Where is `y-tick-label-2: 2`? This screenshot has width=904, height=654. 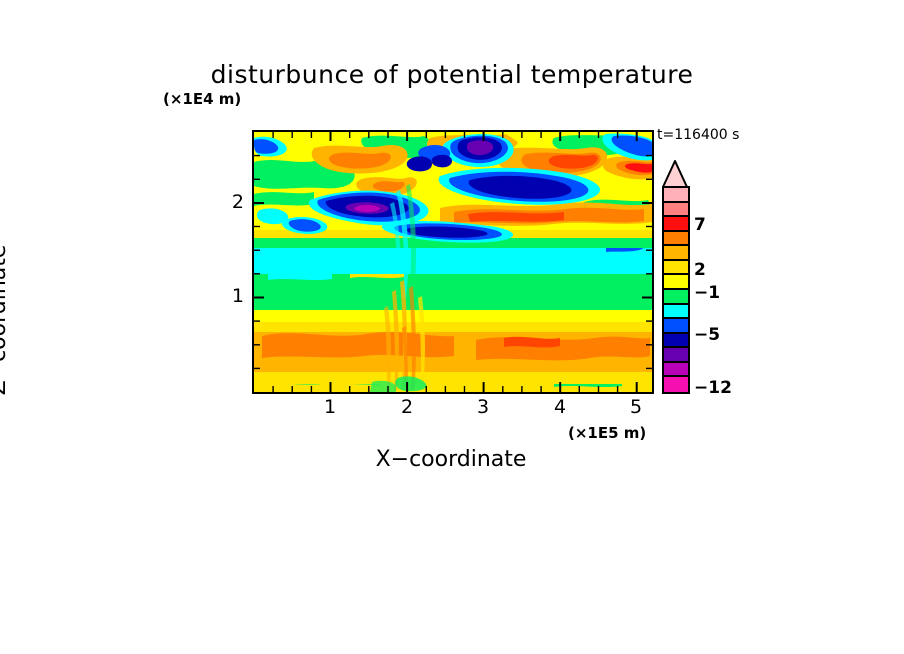
y-tick-label-2: 2 is located at coordinates (237, 202).